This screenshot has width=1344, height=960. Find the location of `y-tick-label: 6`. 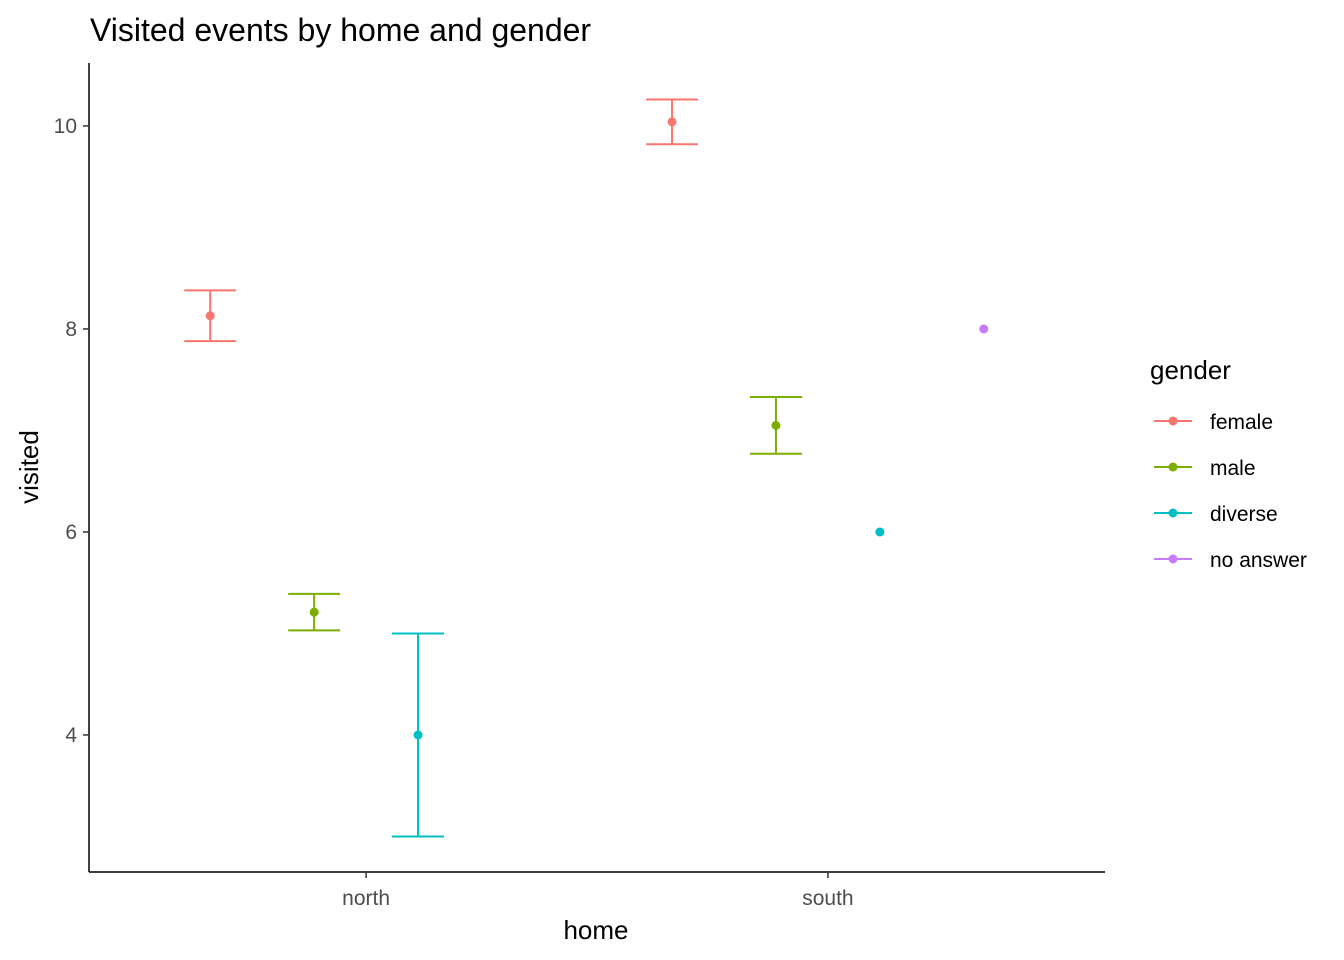

y-tick-label: 6 is located at coordinates (71, 532).